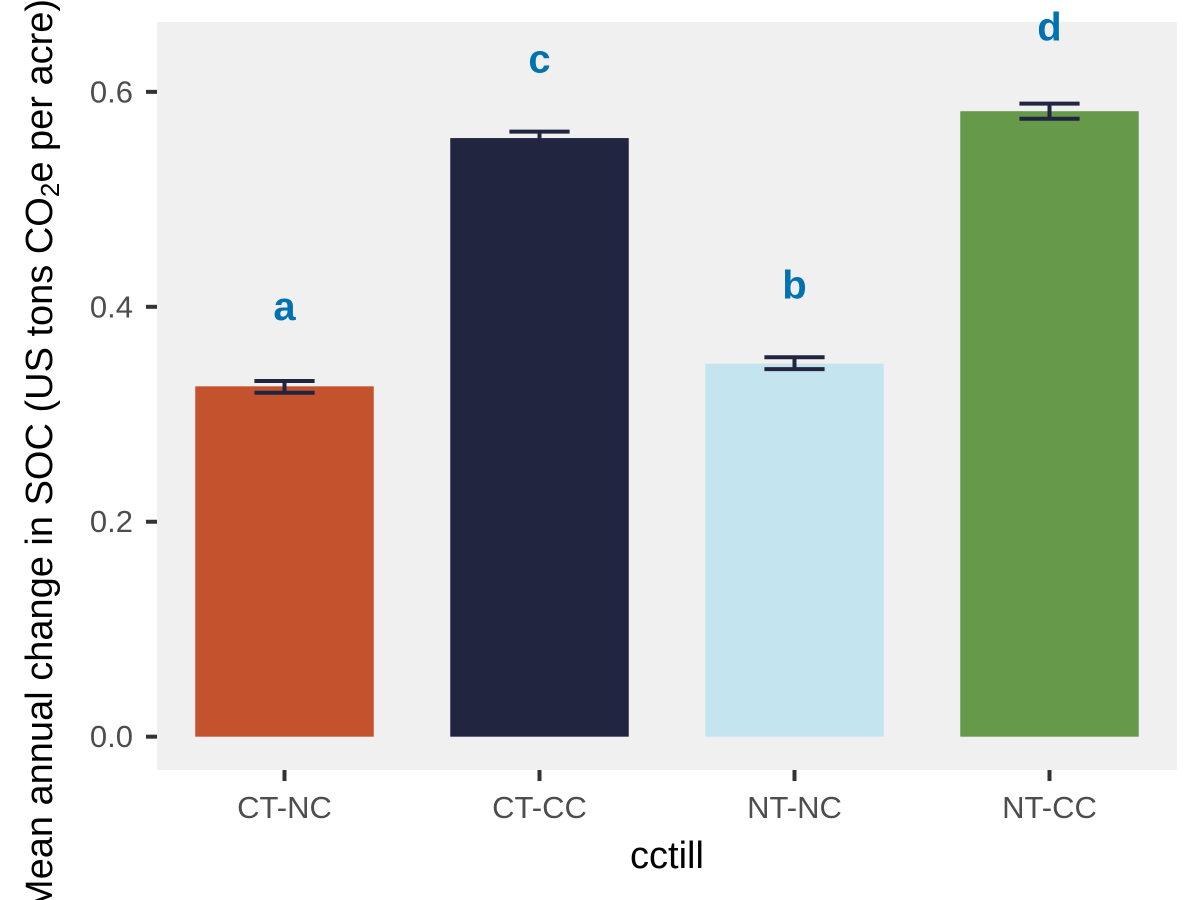  I want to click on significance-label-ct-nc: a, so click(284, 307).